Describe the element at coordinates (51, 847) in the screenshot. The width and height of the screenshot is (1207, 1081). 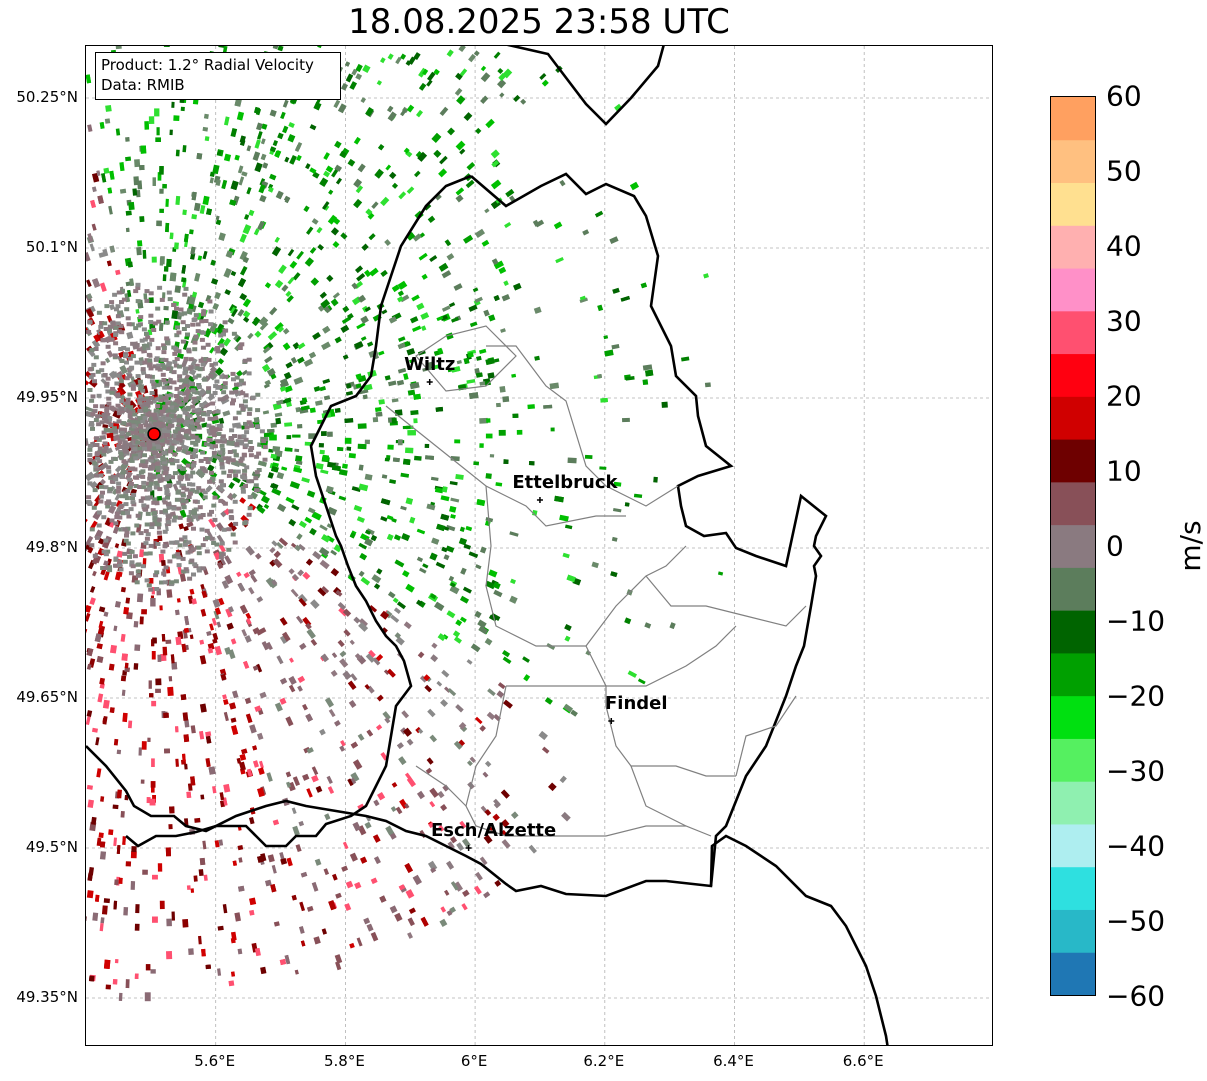
I see `latitude-tick: 49.5°N` at that location.